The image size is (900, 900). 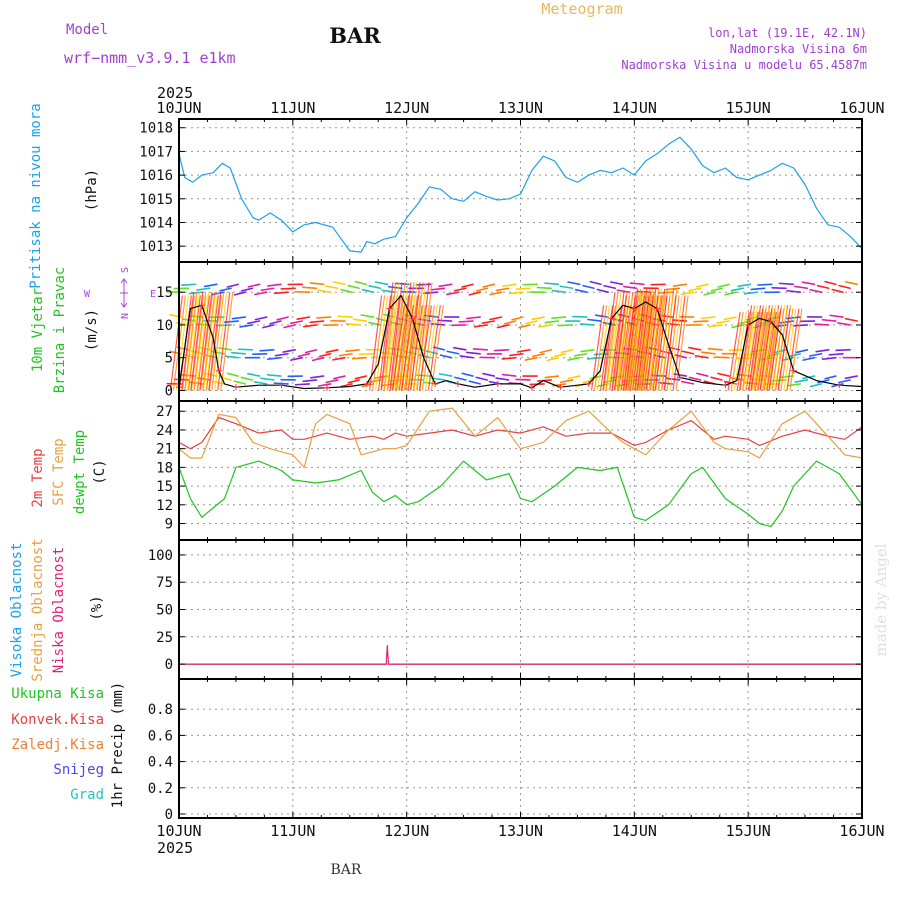 What do you see at coordinates (97, 607) in the screenshot?
I see `cloud-unit: (%)` at bounding box center [97, 607].